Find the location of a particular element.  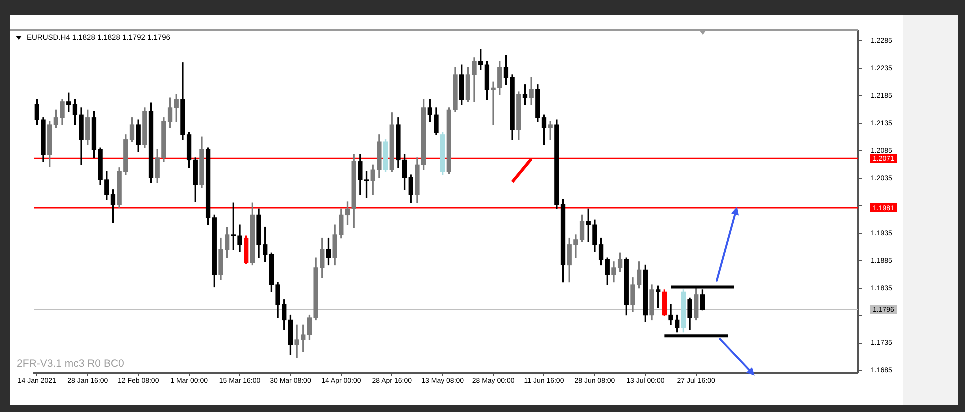

annotation: 2FR-V3.1 mc3 R0 BC0 is located at coordinates (71, 364).